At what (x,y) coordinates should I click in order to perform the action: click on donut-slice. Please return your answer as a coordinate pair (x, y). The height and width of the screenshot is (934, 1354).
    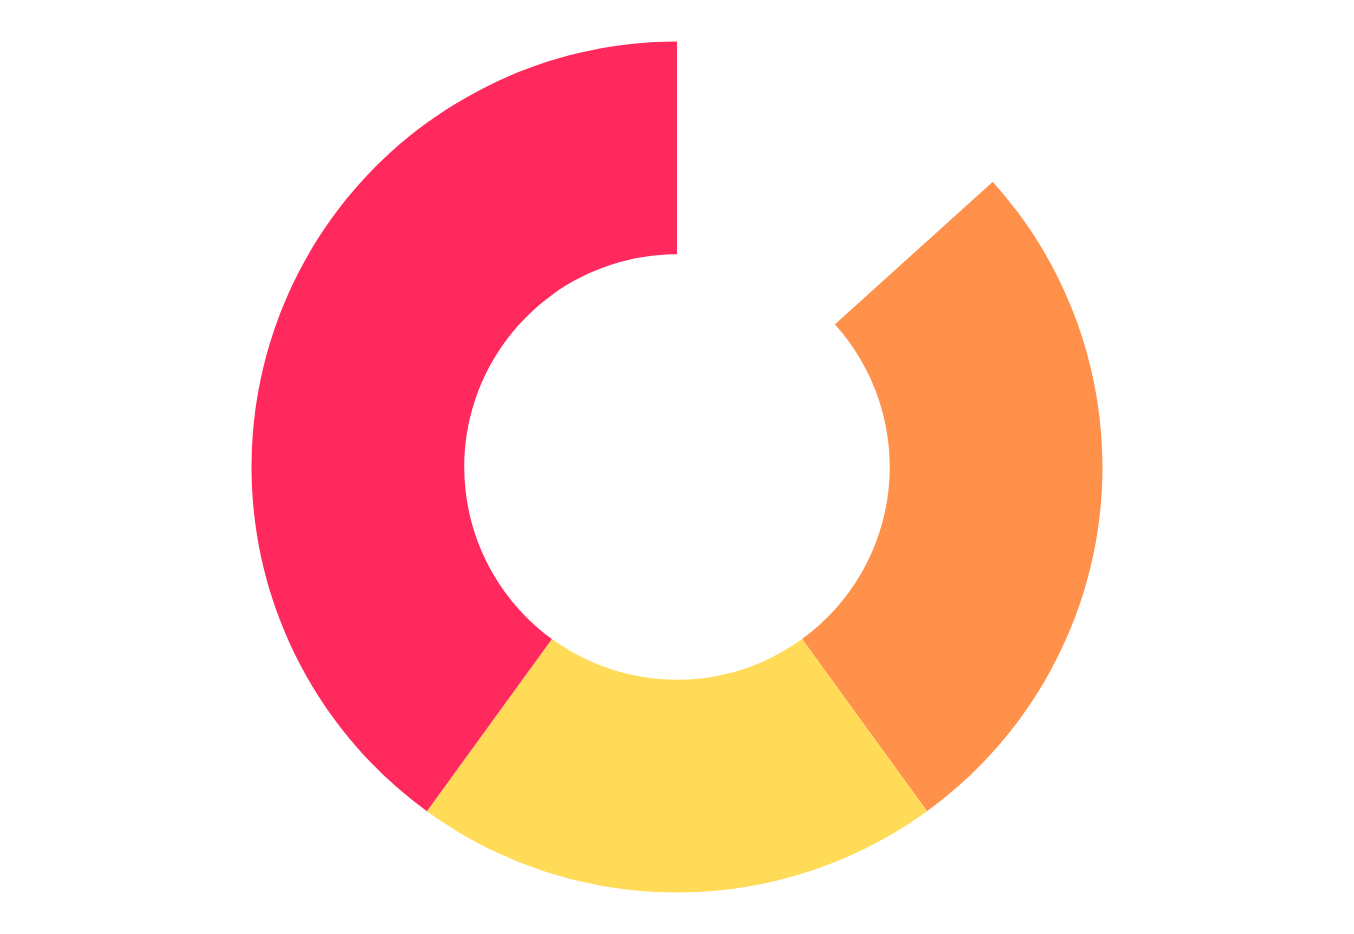
    Looking at the image, I should click on (677, 766).